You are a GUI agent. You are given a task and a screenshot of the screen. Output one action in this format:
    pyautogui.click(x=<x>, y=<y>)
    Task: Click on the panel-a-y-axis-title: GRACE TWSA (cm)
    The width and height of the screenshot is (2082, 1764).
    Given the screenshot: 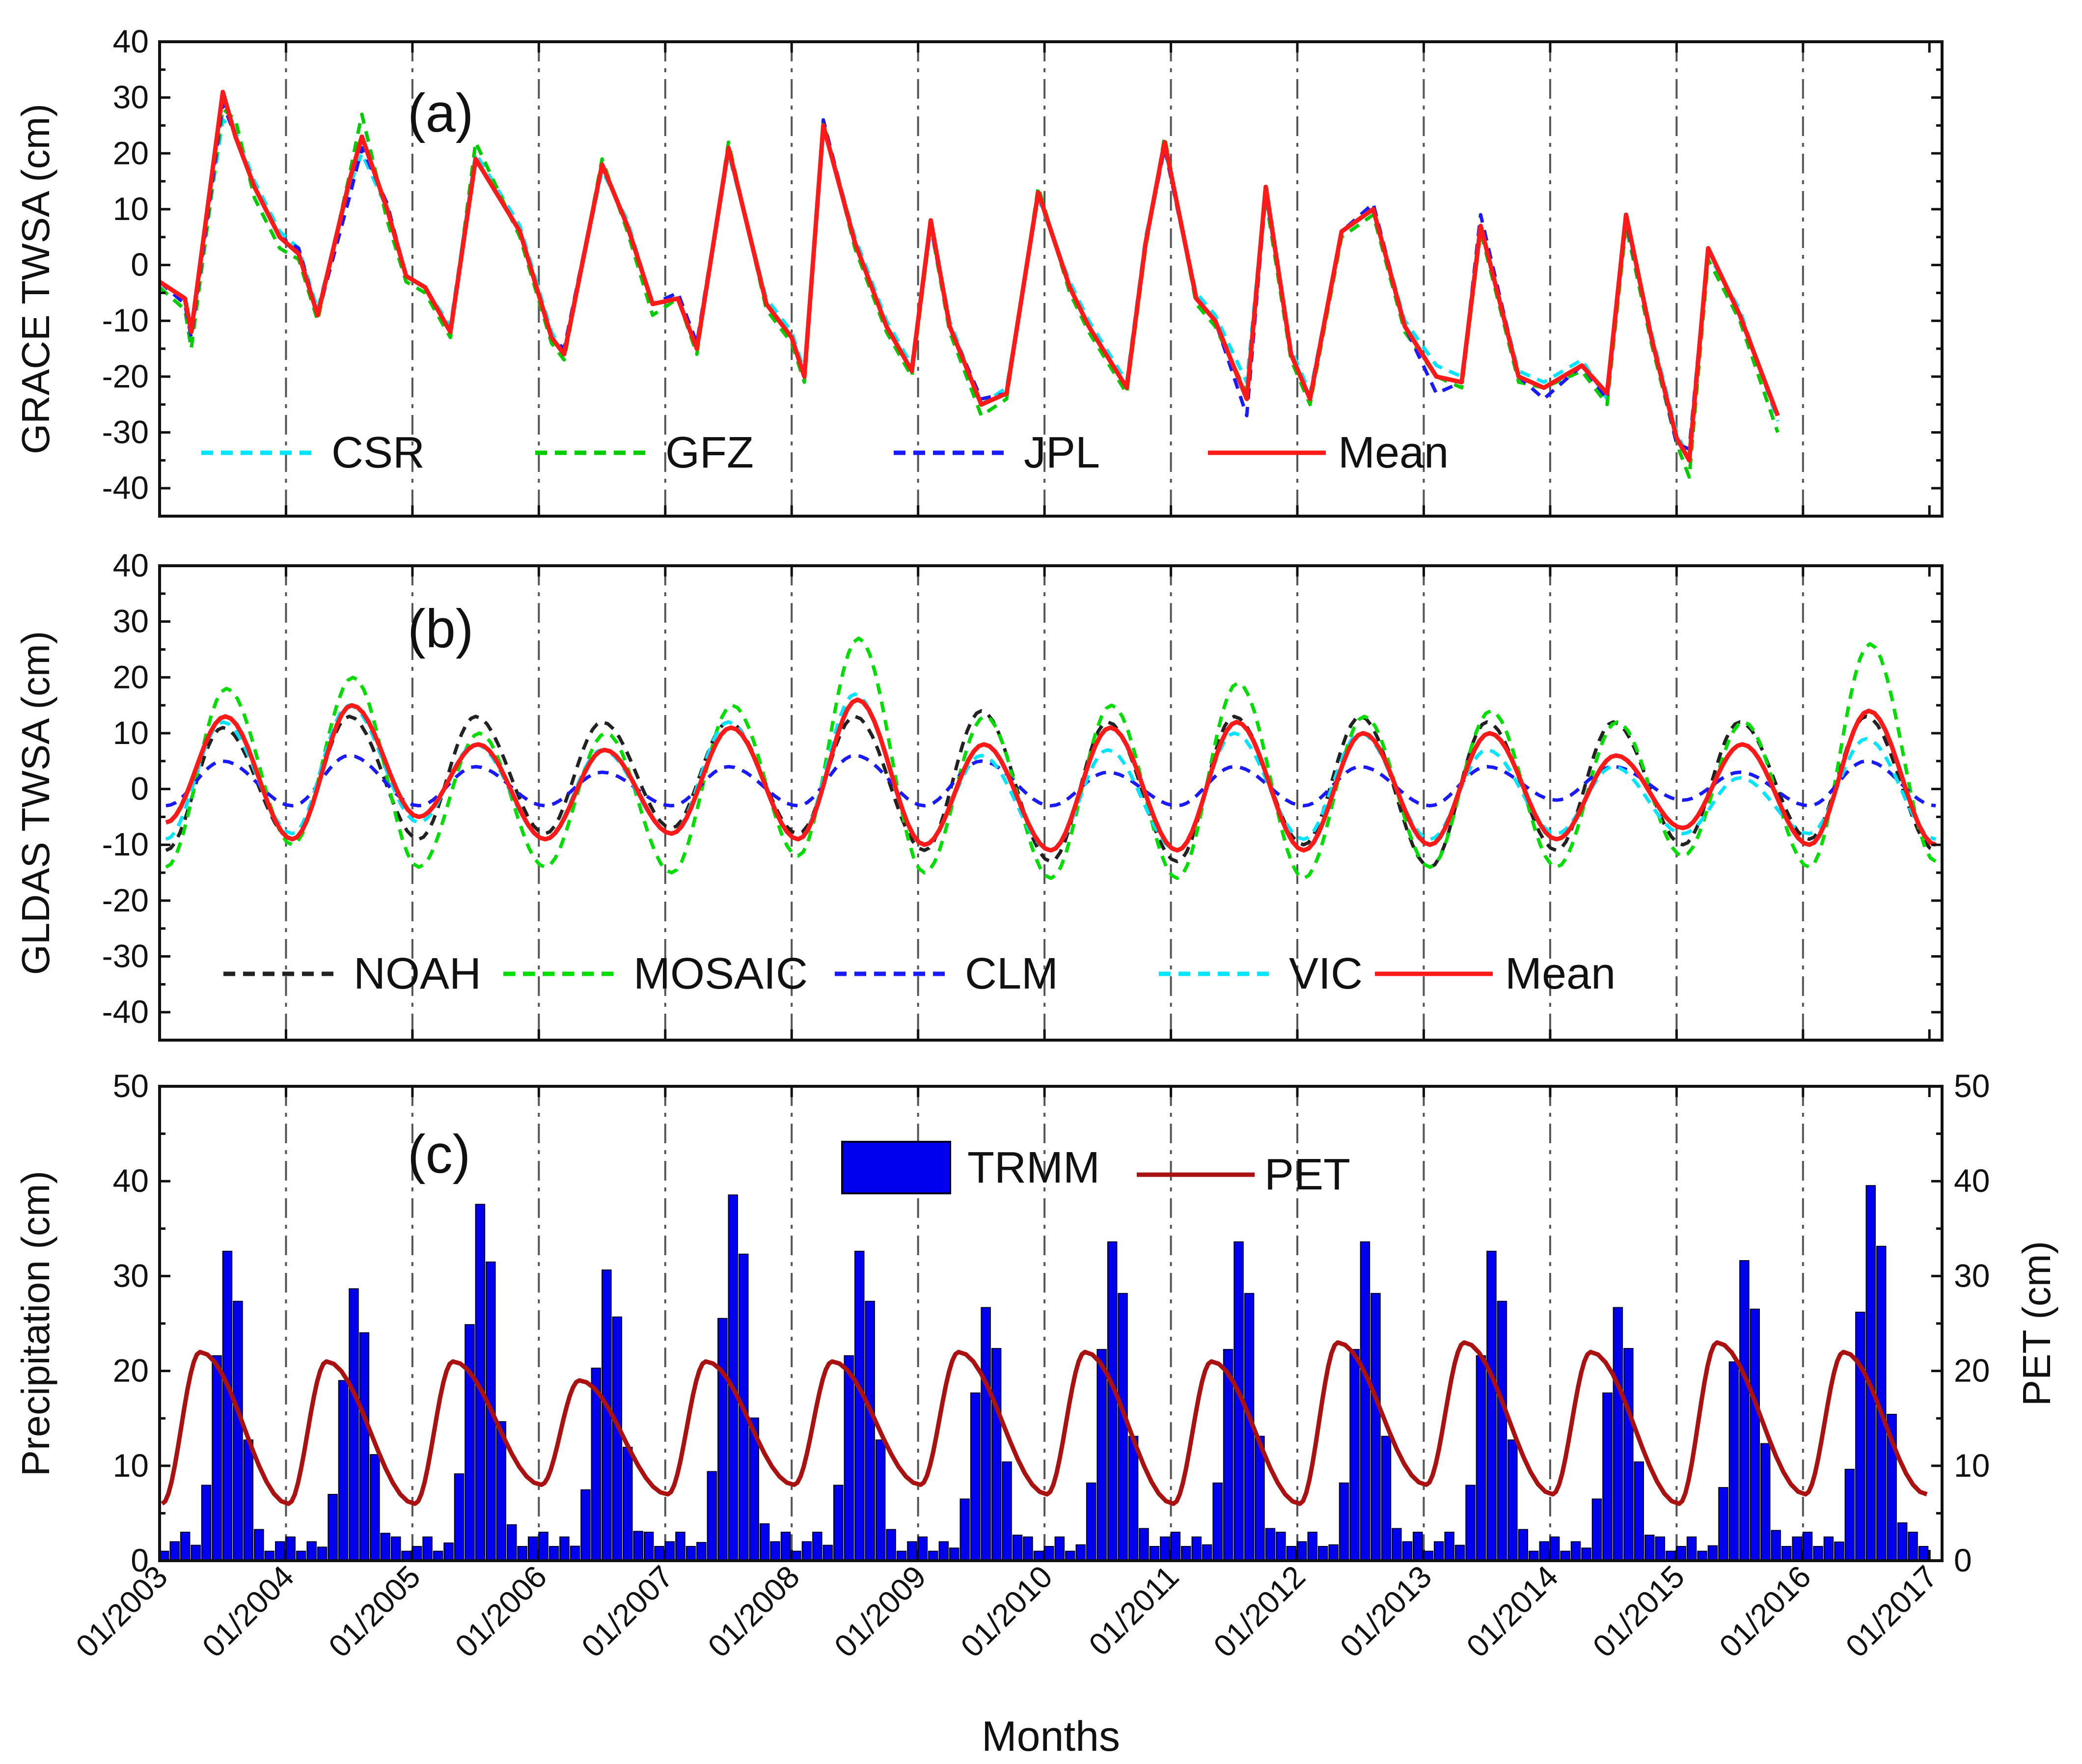 What is the action you would take?
    pyautogui.click(x=35, y=279)
    